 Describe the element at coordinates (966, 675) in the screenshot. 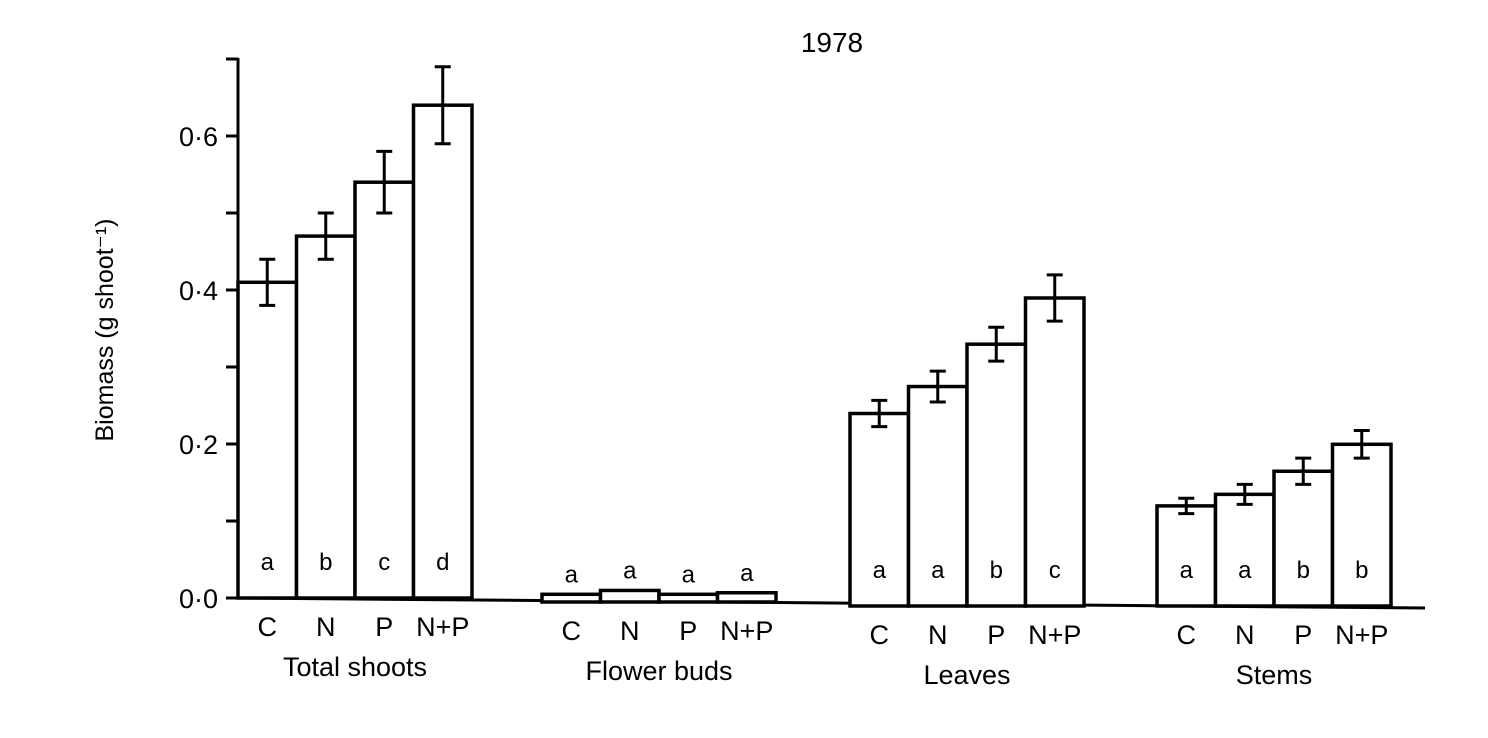

I see `group-label: Leaves` at that location.